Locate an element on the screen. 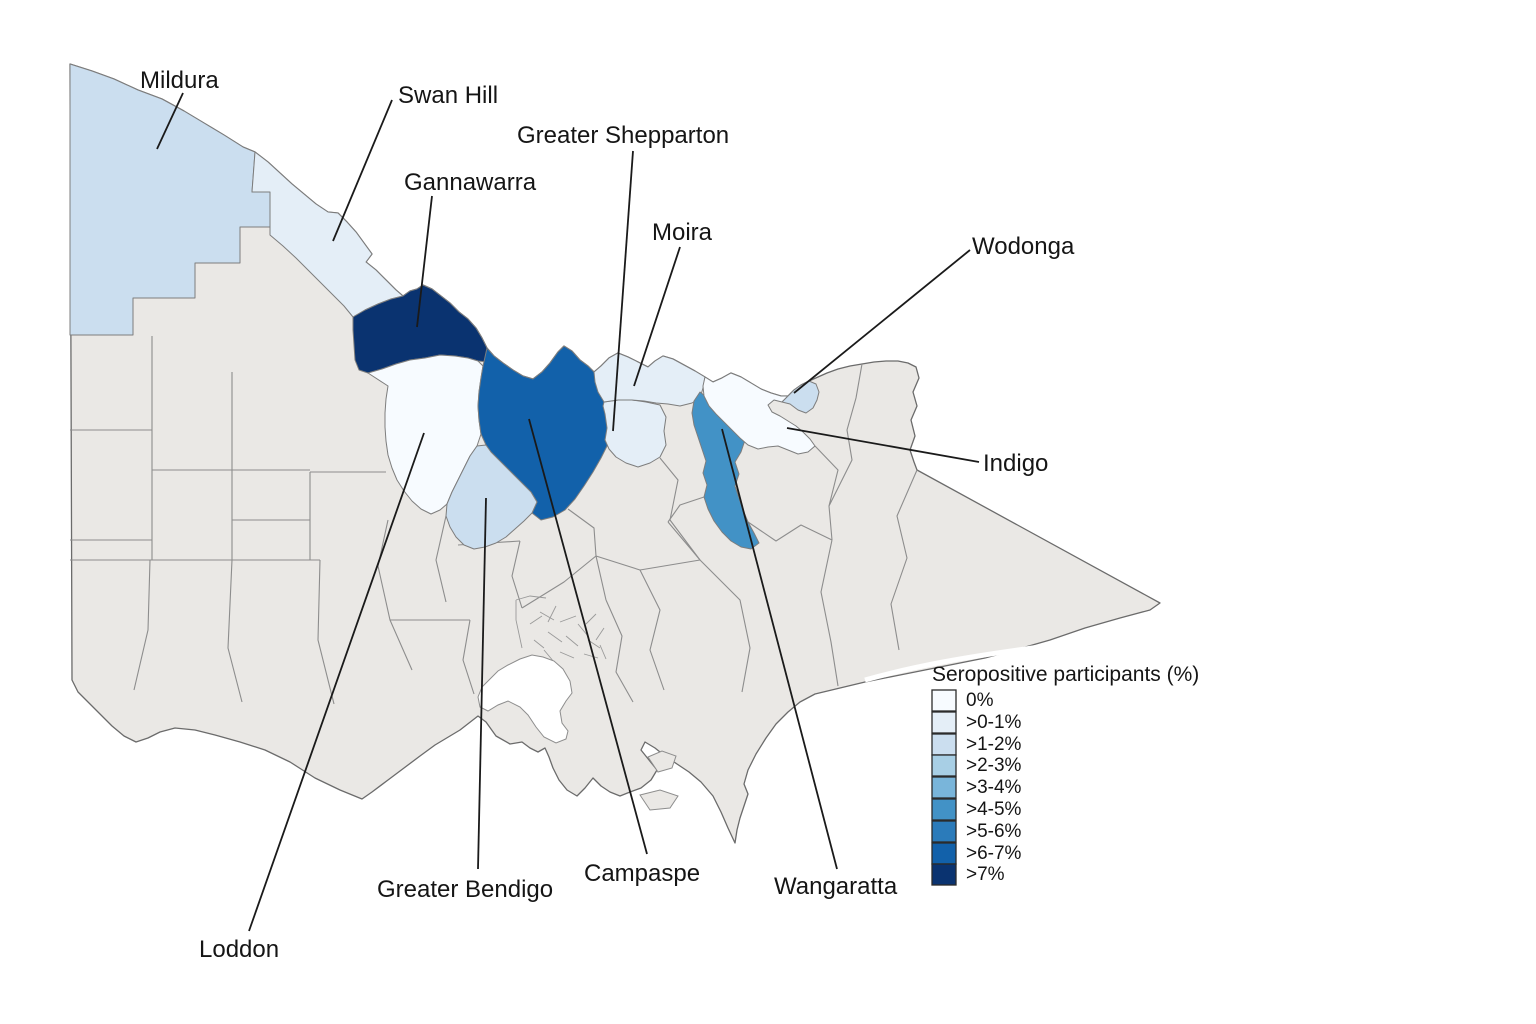 The height and width of the screenshot is (1024, 1536). legend-row: >5-6% is located at coordinates (976, 831).